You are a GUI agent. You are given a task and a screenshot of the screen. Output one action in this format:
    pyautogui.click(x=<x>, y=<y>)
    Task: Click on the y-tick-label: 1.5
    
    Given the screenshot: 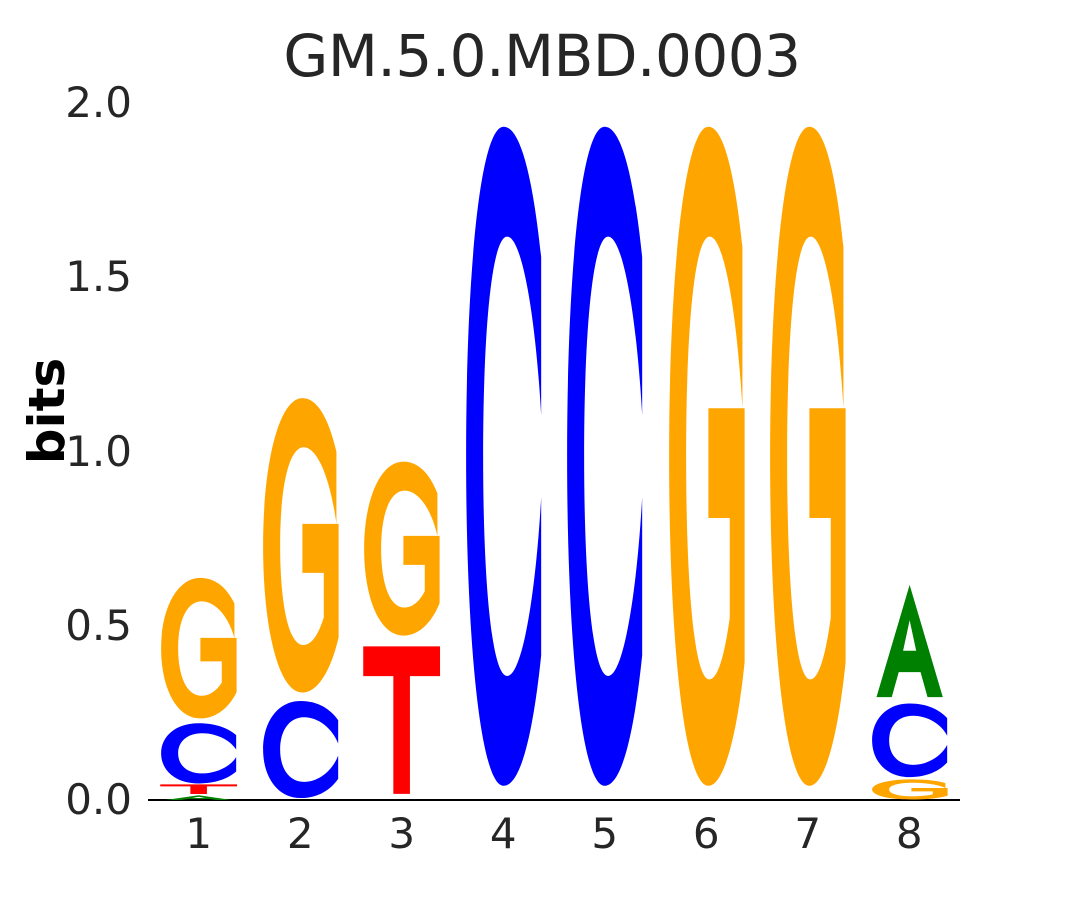 What is the action you would take?
    pyautogui.click(x=98, y=277)
    